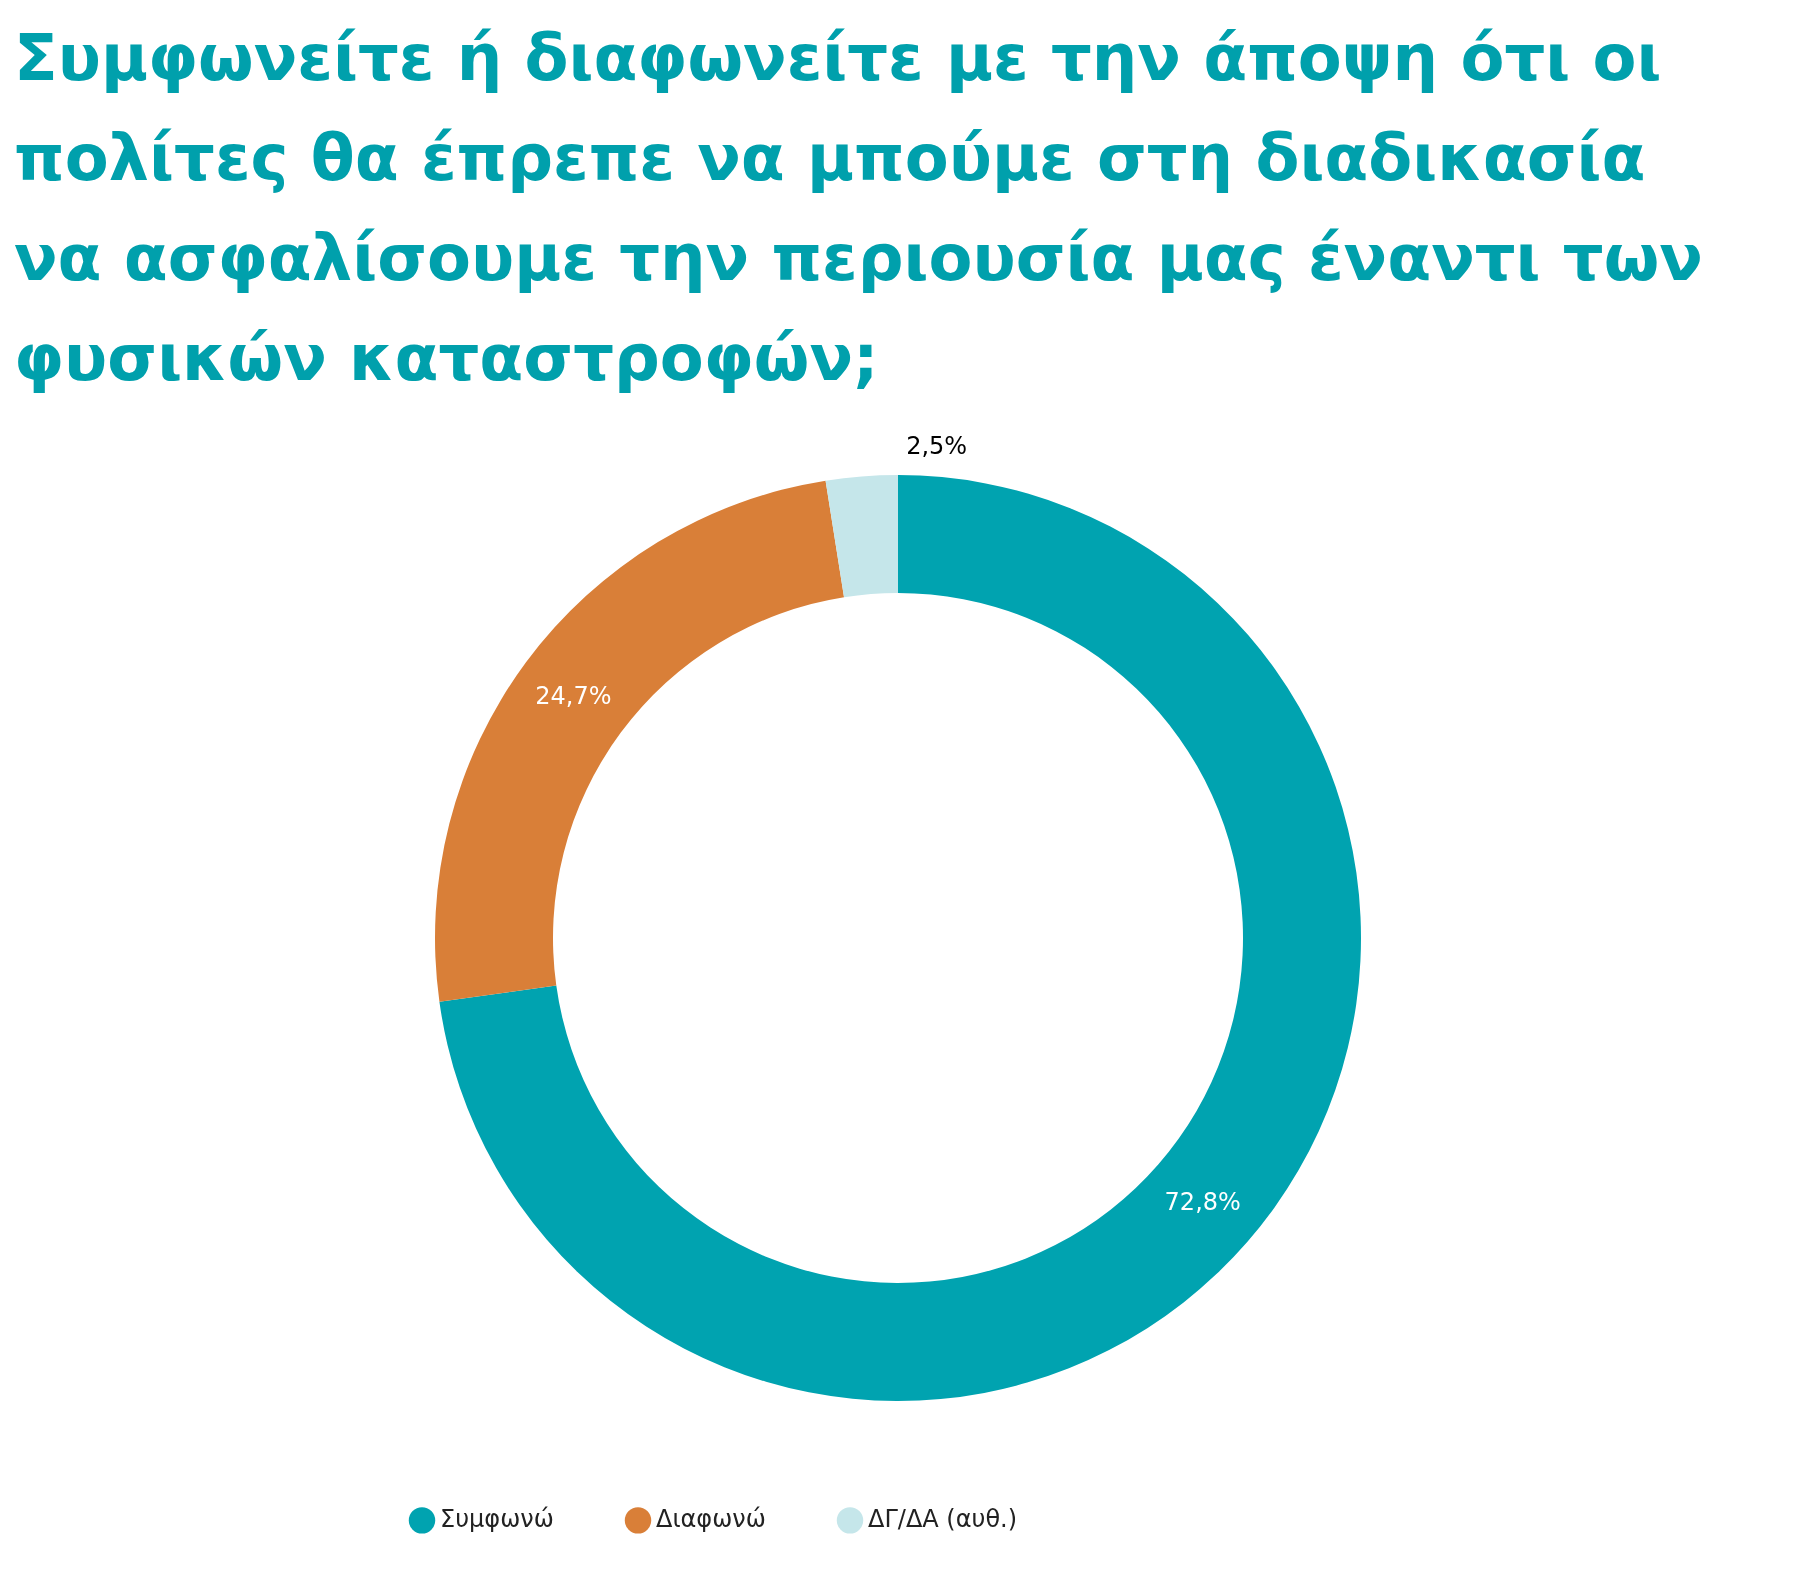 Image resolution: width=1793 pixels, height=1595 pixels. What do you see at coordinates (497, 1519) in the screenshot?
I see `legend-label: Συμφωνώ` at bounding box center [497, 1519].